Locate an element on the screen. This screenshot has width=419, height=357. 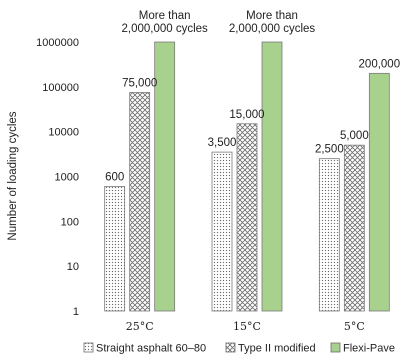
y-tick-label: 100 is located at coordinates (70, 222).